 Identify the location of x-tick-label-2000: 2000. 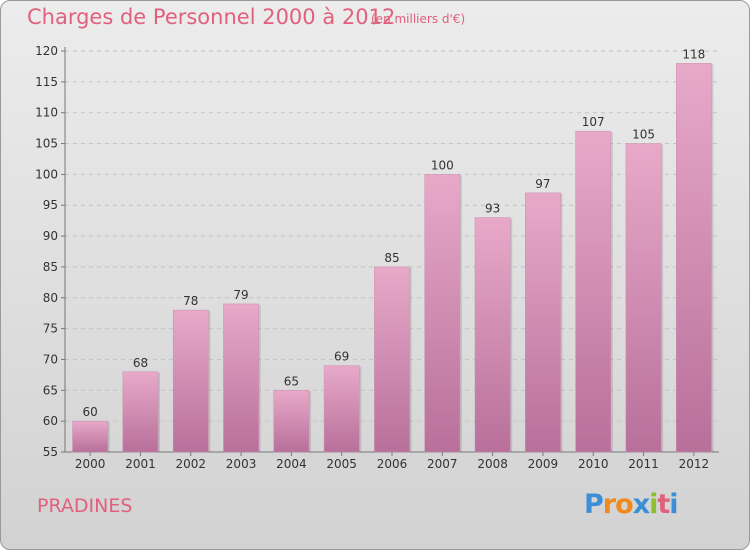
(90, 464).